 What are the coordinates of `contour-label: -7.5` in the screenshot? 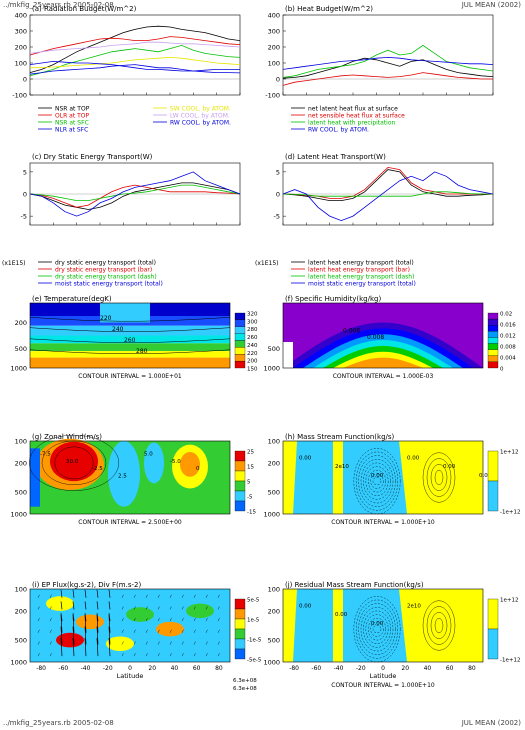 It's located at (45, 455).